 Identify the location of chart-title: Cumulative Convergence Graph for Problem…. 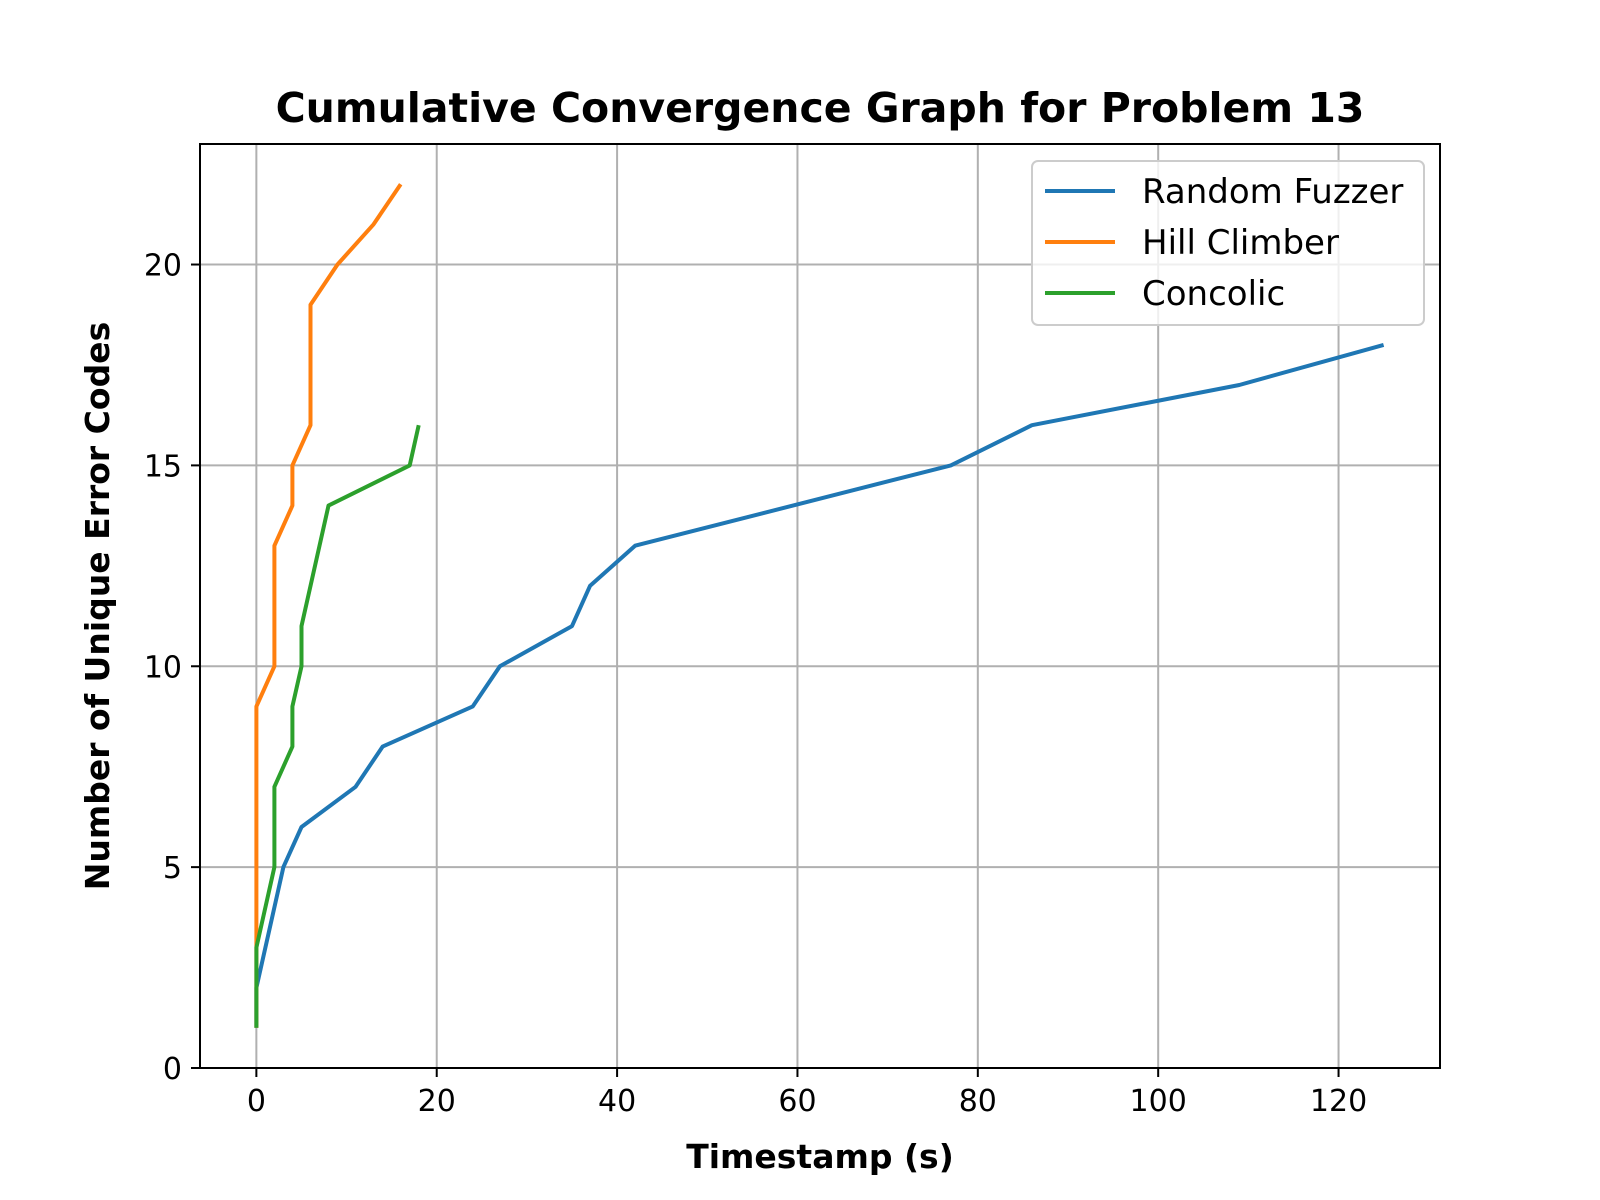
(820, 108).